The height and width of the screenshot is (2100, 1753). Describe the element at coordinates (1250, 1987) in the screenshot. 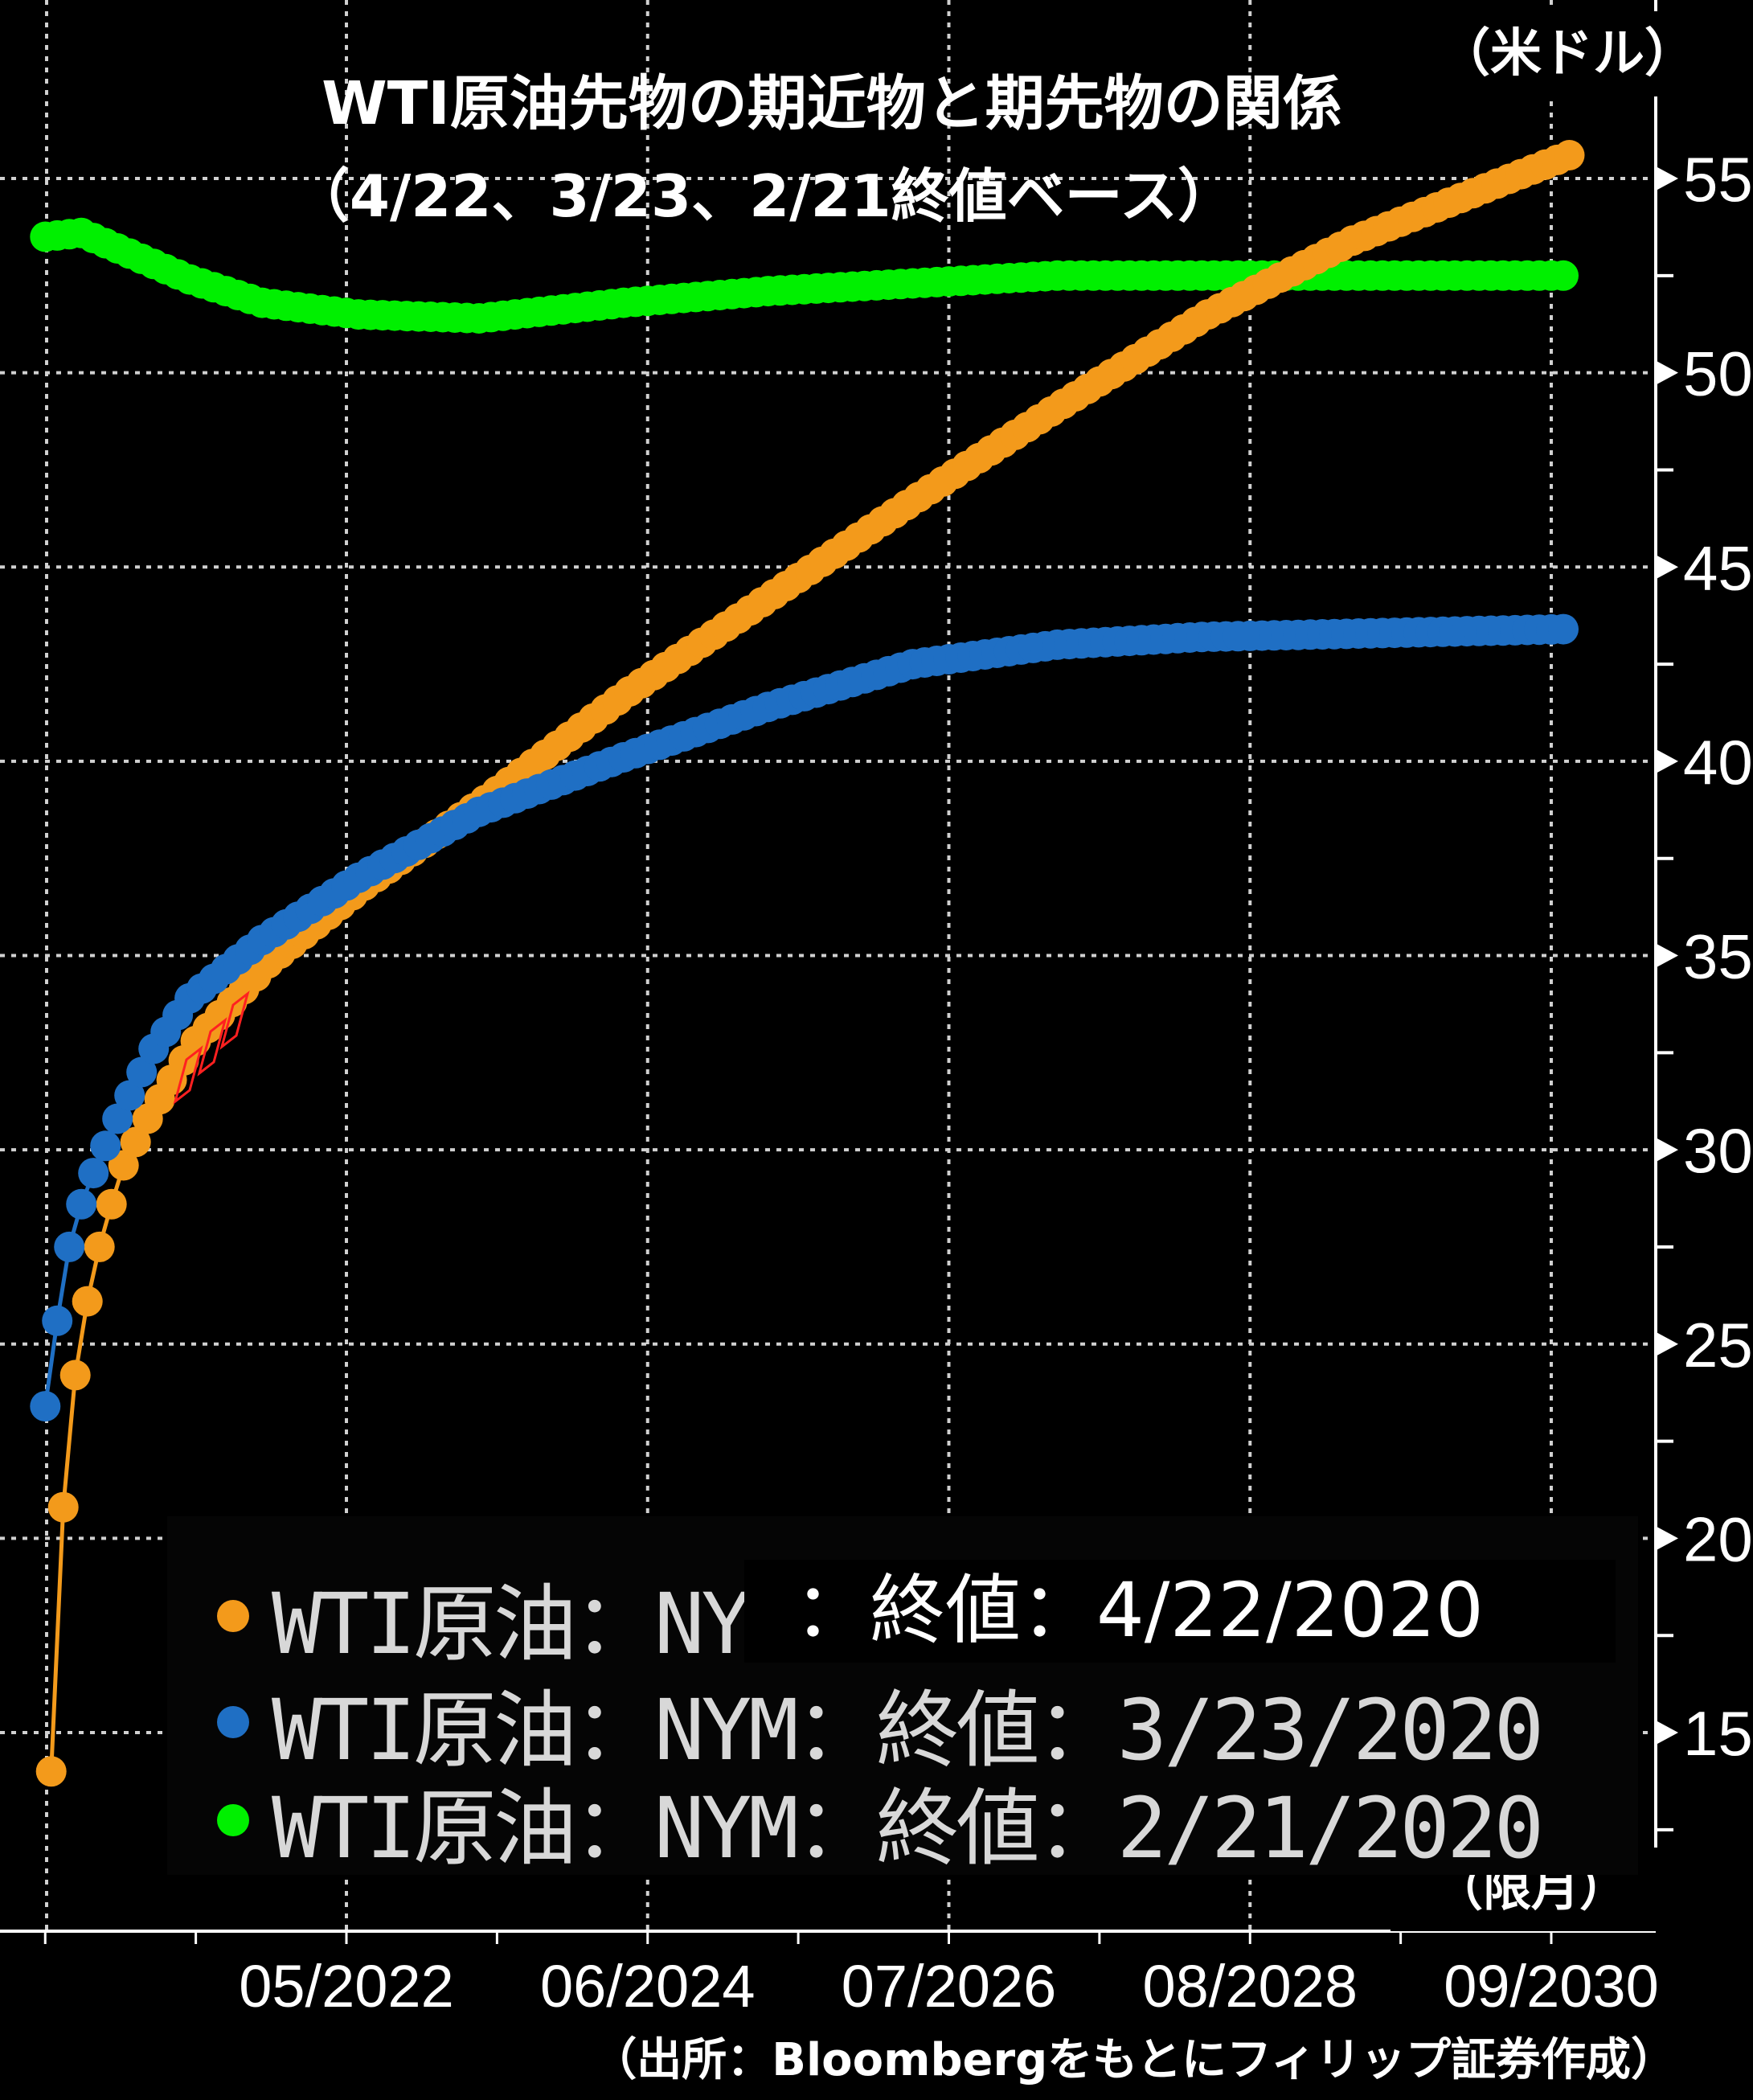

I see `x-tick-label: 08/2028` at that location.